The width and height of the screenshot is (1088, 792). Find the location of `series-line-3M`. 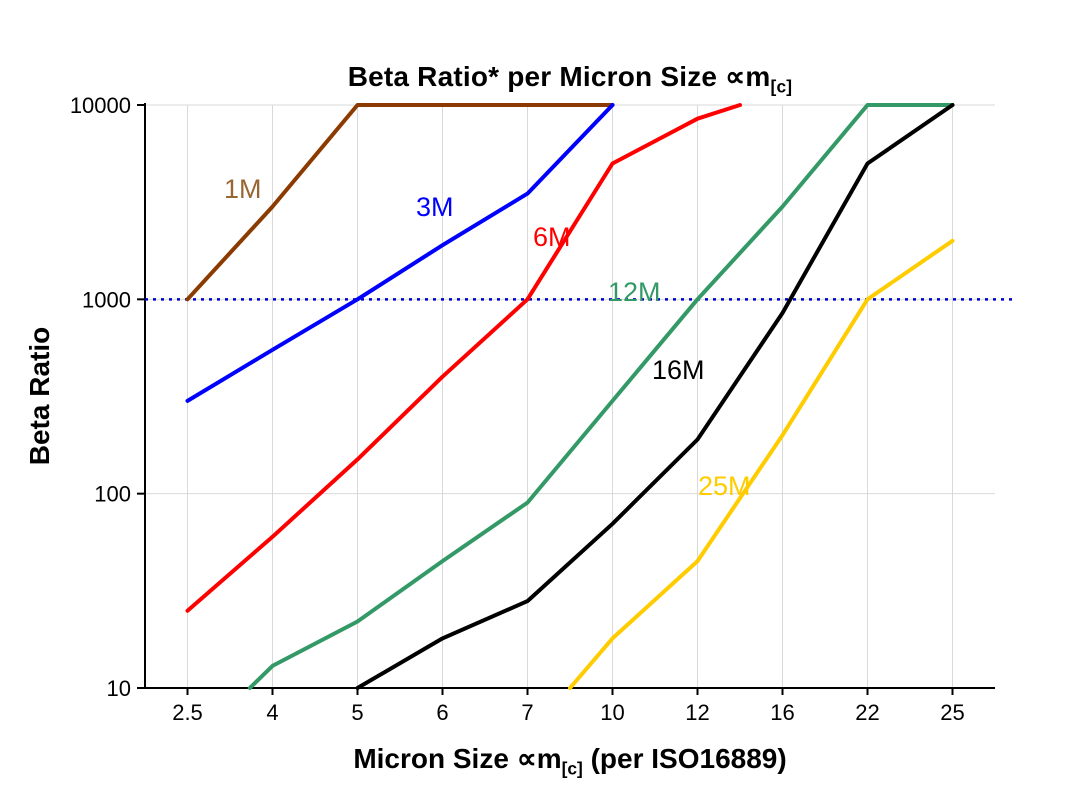

series-line-3M is located at coordinates (400, 253).